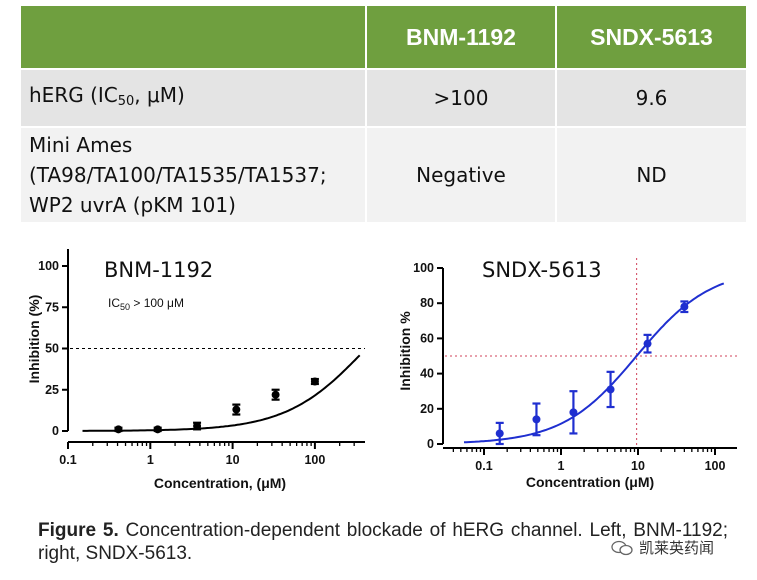  I want to click on bnm-x-tick-label: 1, so click(150, 460).